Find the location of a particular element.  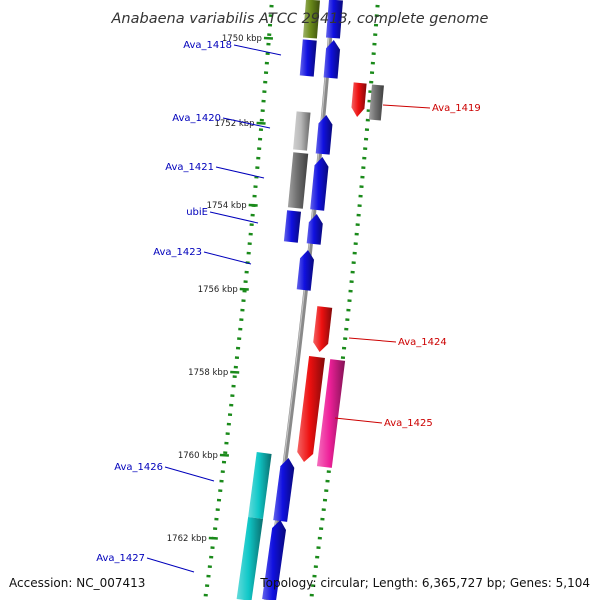

scale-label: 1750 kbp is located at coordinates (242, 39).